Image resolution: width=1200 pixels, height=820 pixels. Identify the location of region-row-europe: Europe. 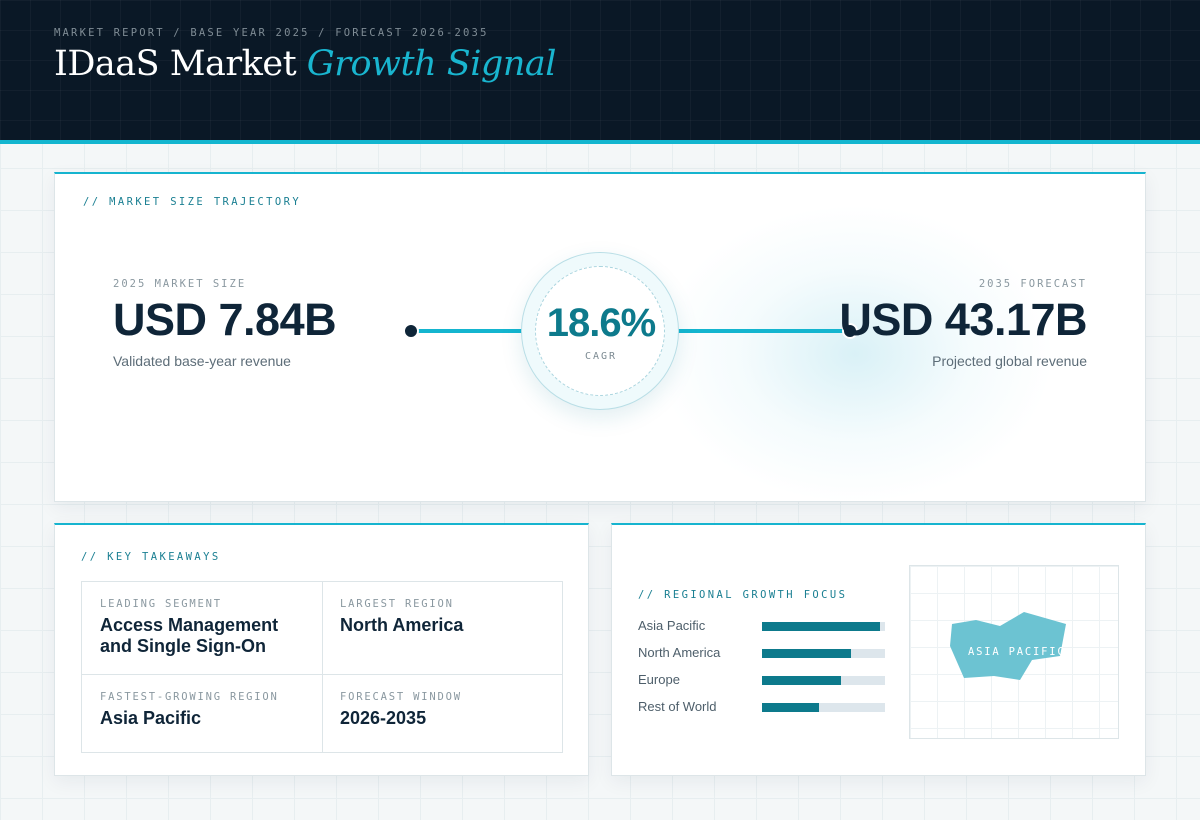
(763, 680).